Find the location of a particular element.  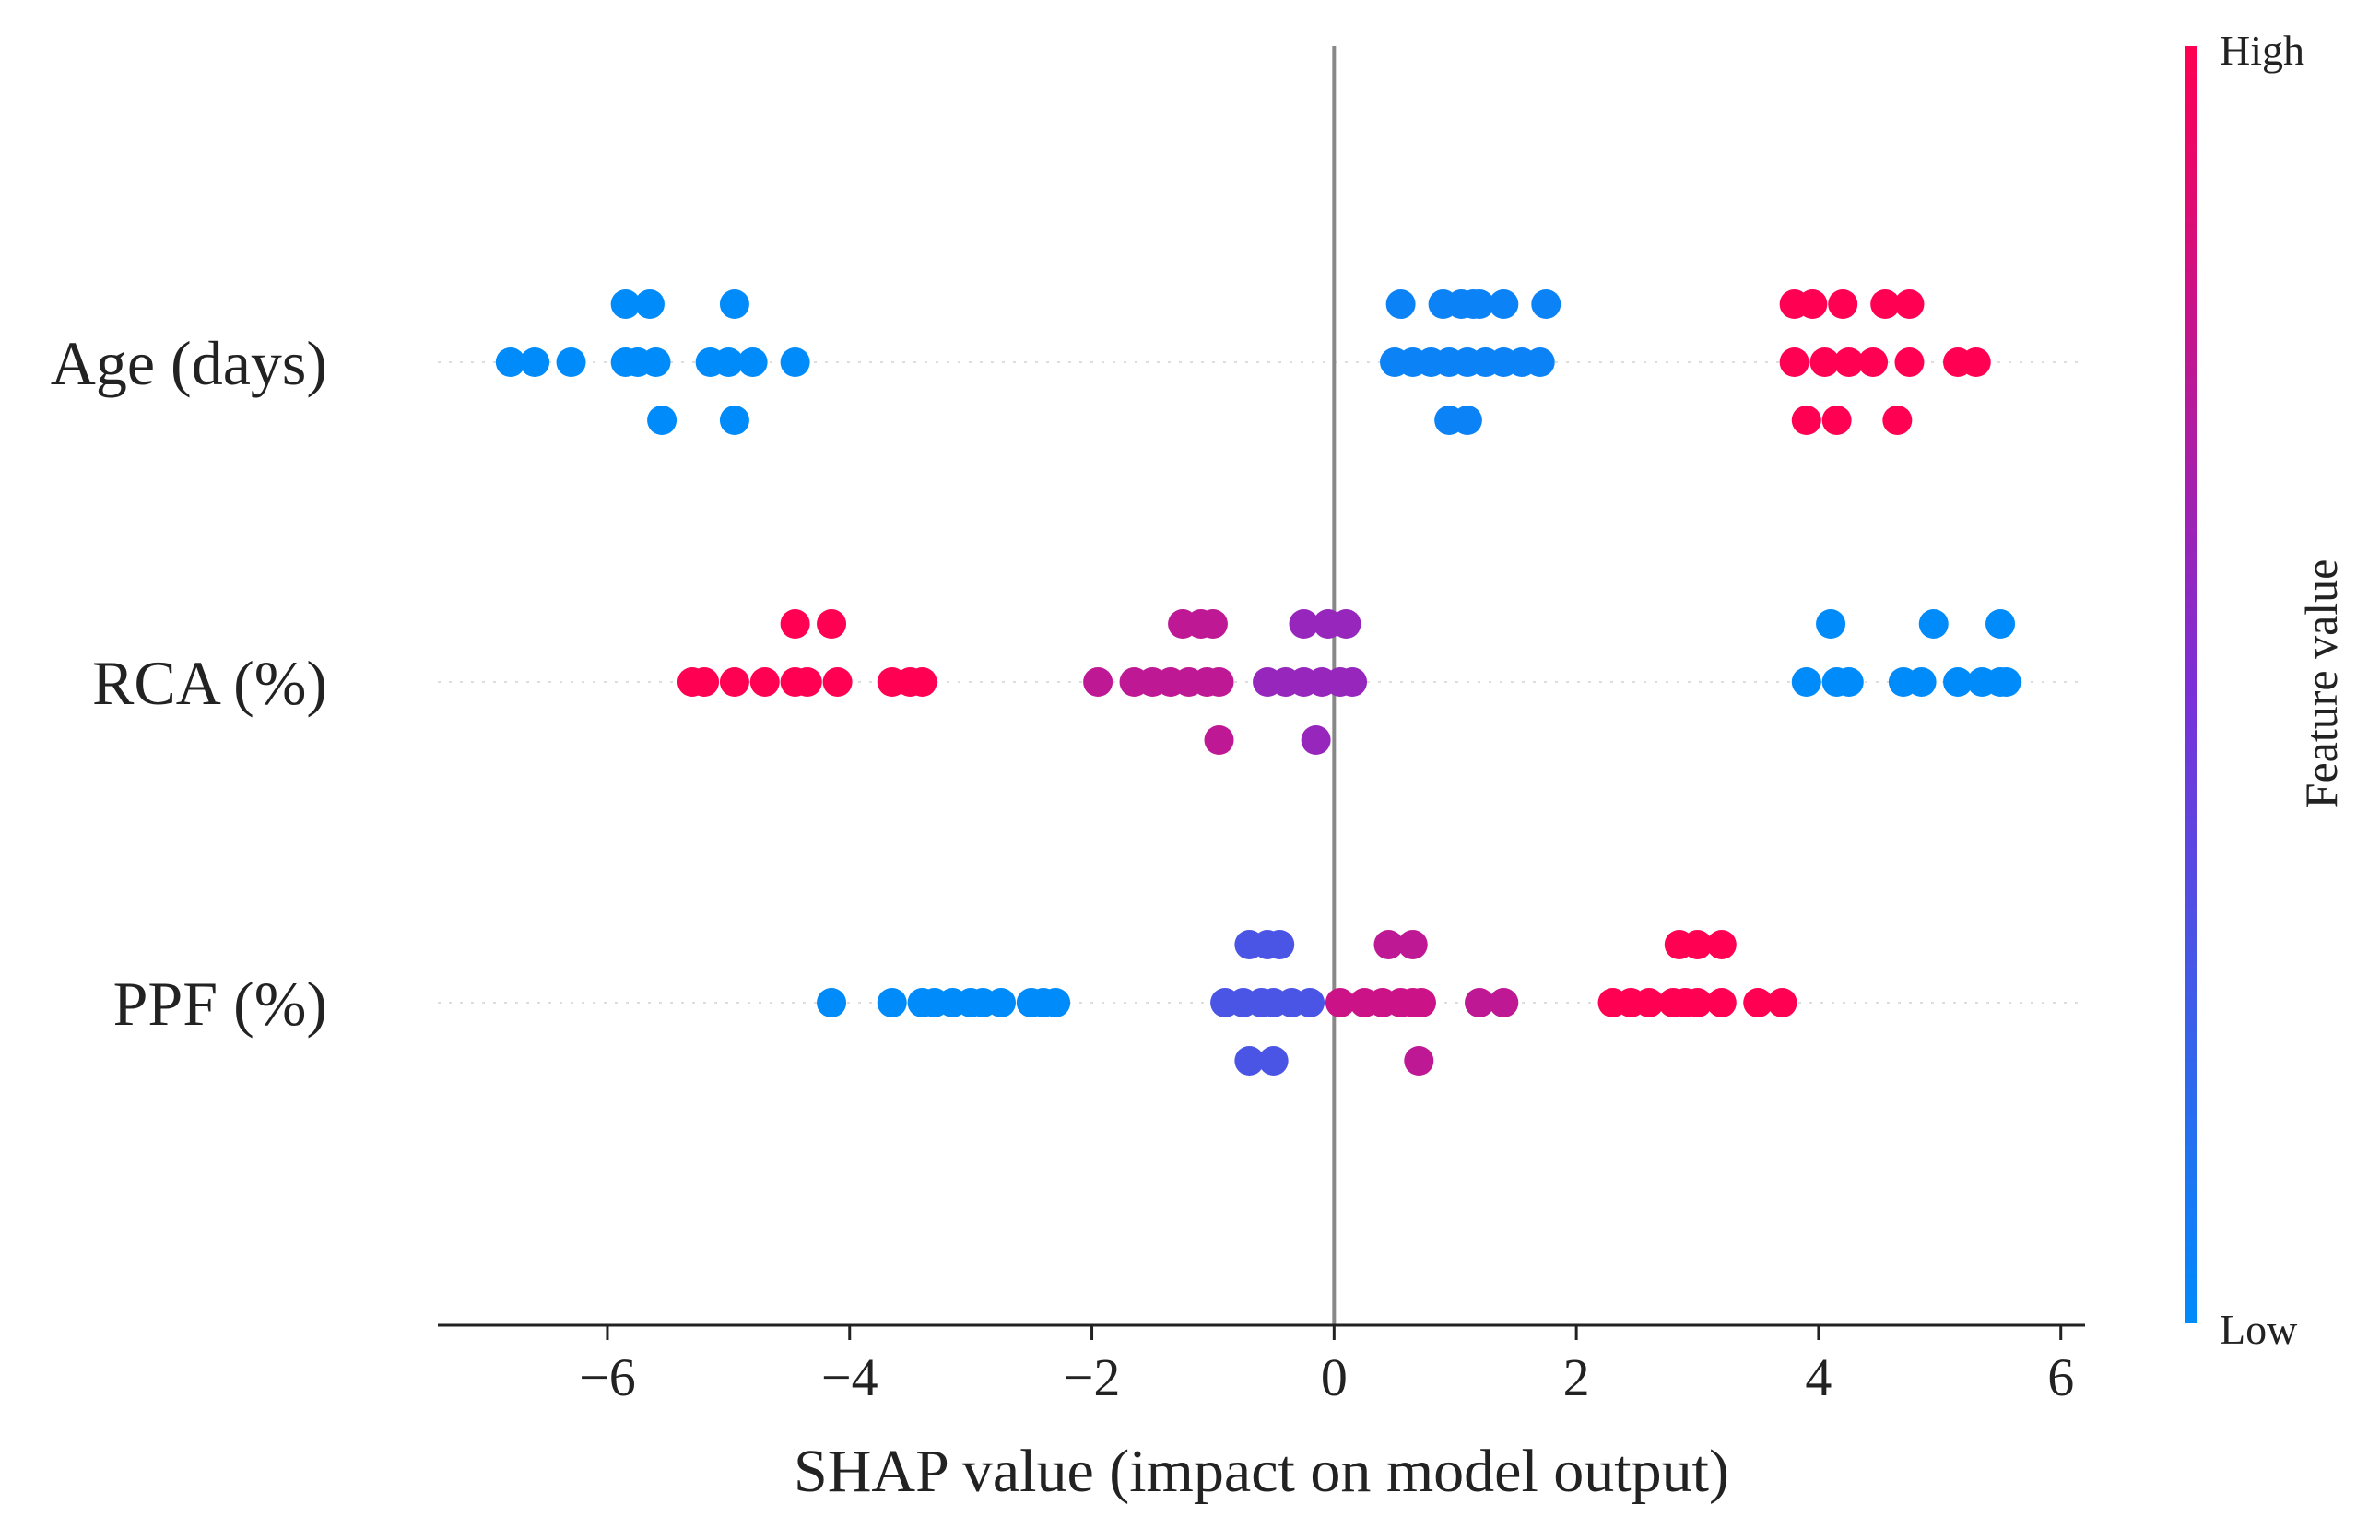

feature-label: RCA (%) is located at coordinates (209, 683).